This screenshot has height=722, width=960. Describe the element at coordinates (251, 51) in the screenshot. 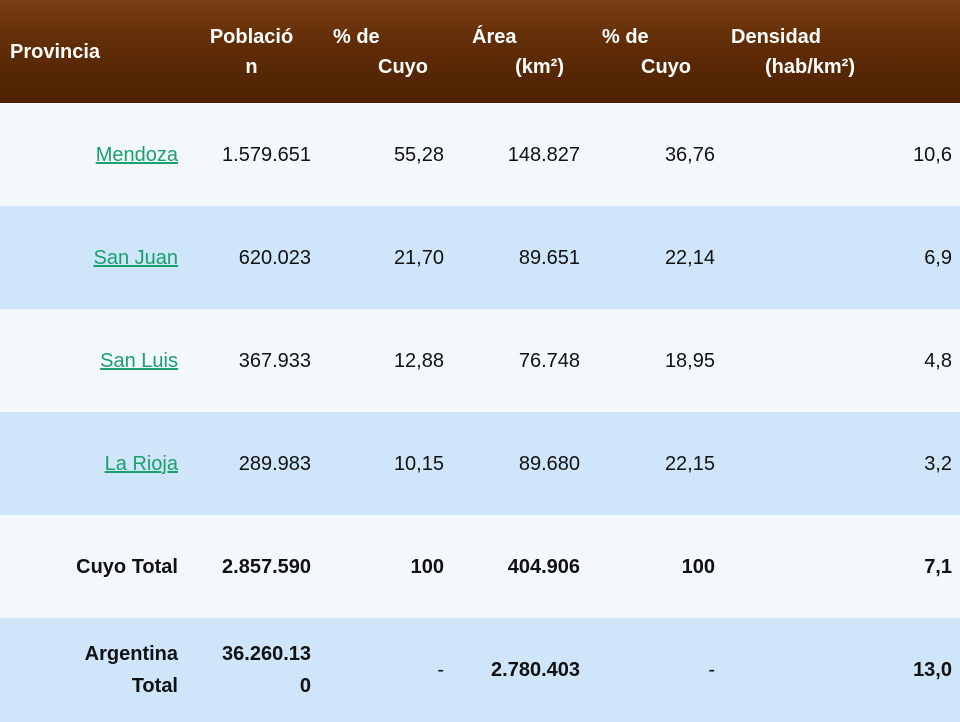

I see `header-poblacion: Població n` at that location.